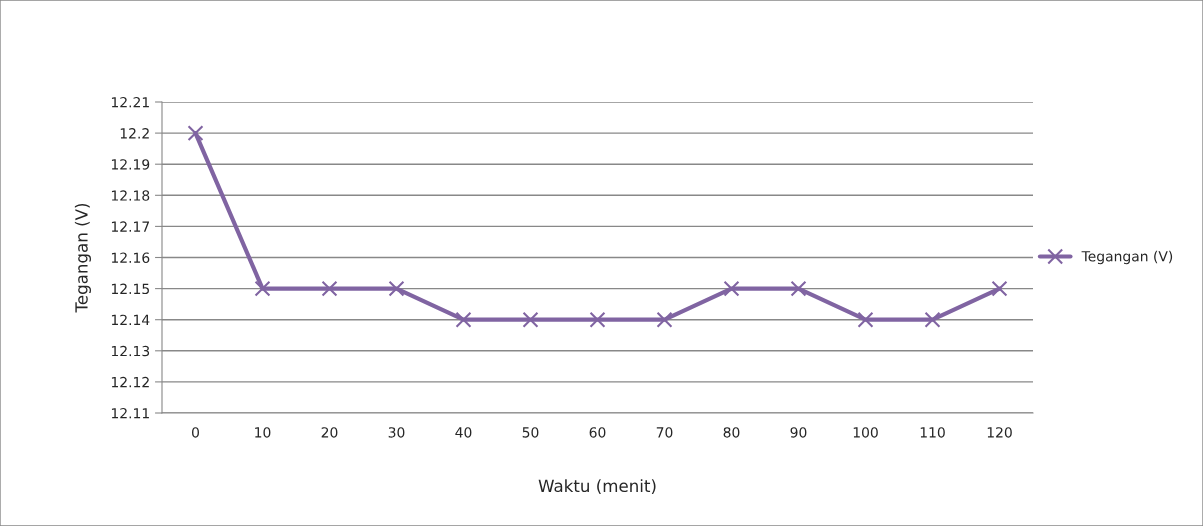 The height and width of the screenshot is (526, 1203). Describe the element at coordinates (1127, 257) in the screenshot. I see `legend-label: Tegangan (V)` at that location.